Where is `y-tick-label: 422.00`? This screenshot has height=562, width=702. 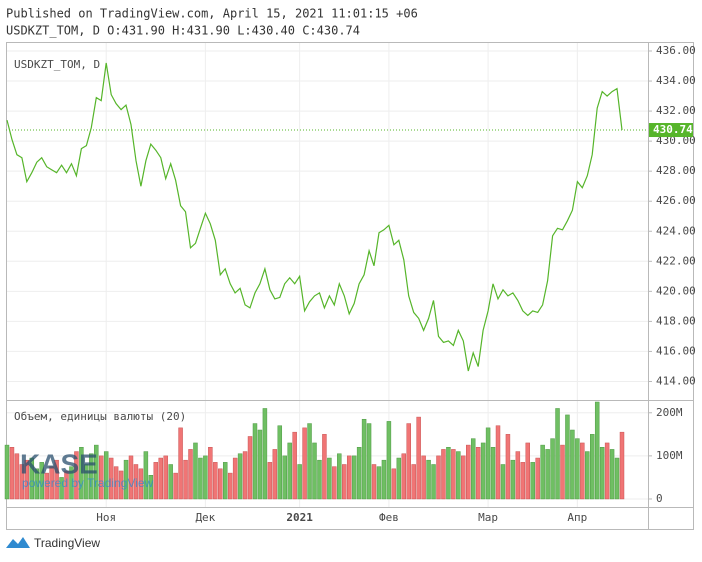 y-tick-label: 422.00 is located at coordinates (676, 260).